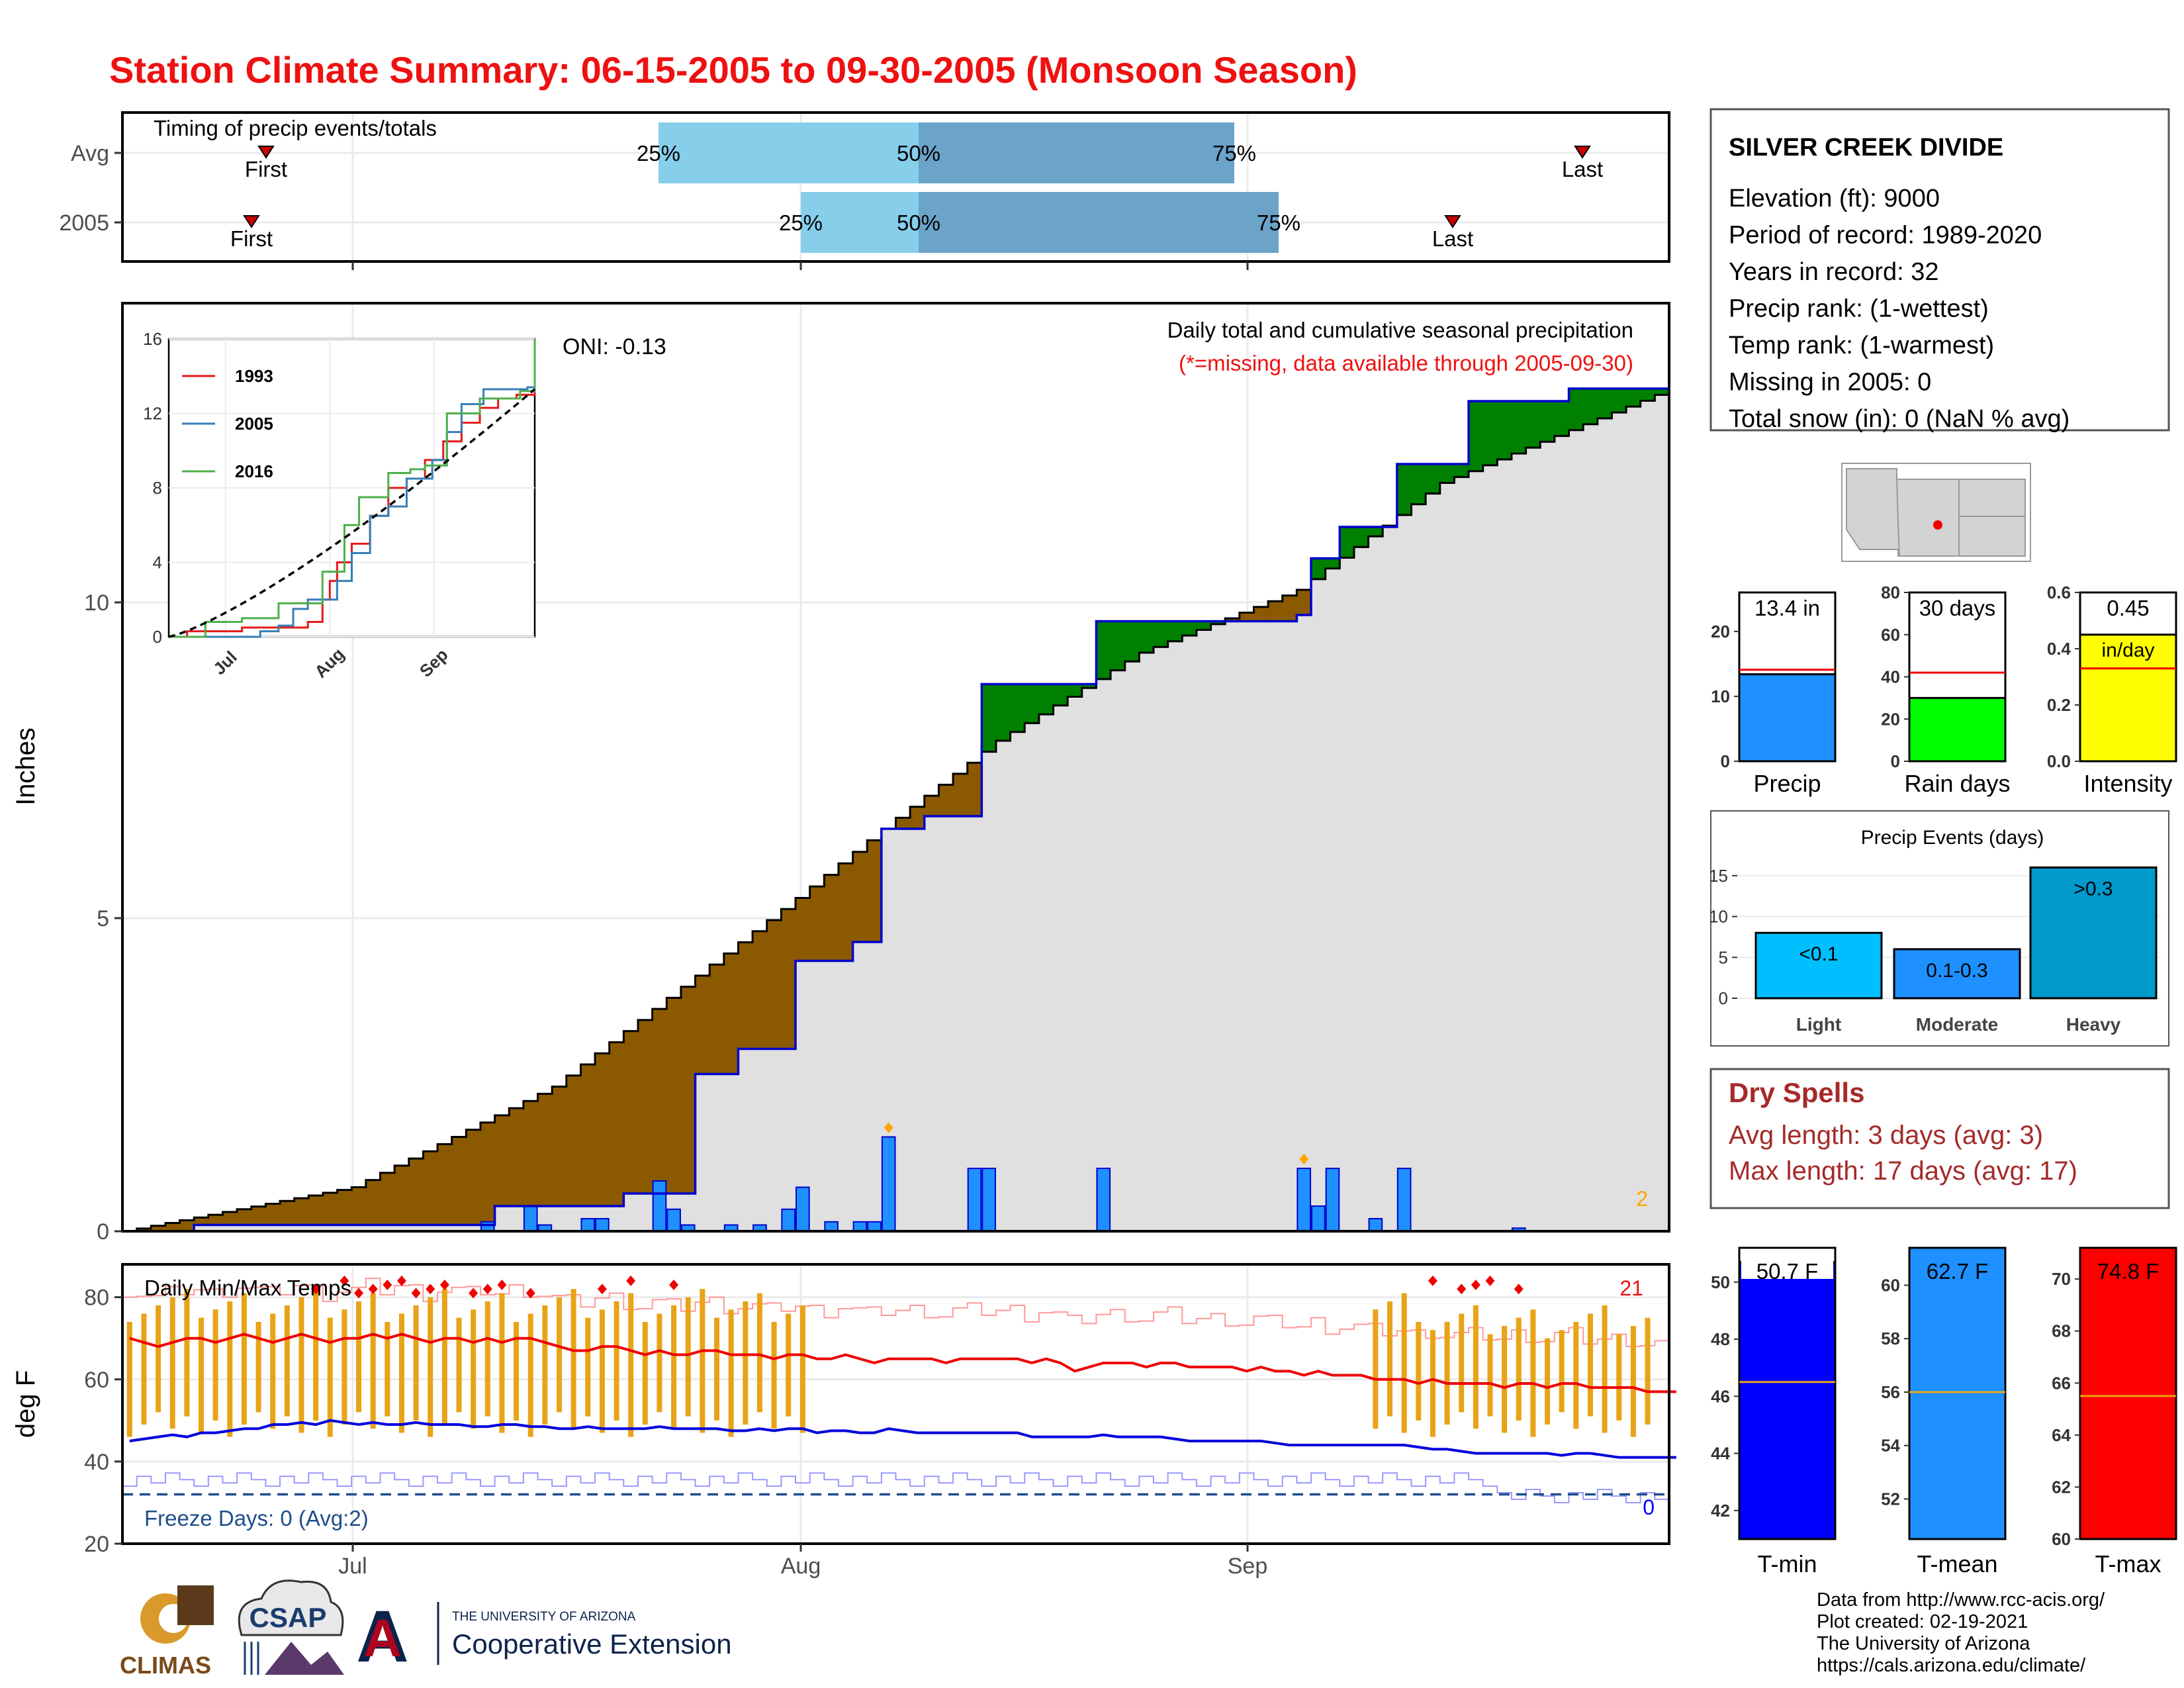 This screenshot has height=1688, width=2184. What do you see at coordinates (1787, 718) in the screenshot?
I see `summary-bar-value` at bounding box center [1787, 718].